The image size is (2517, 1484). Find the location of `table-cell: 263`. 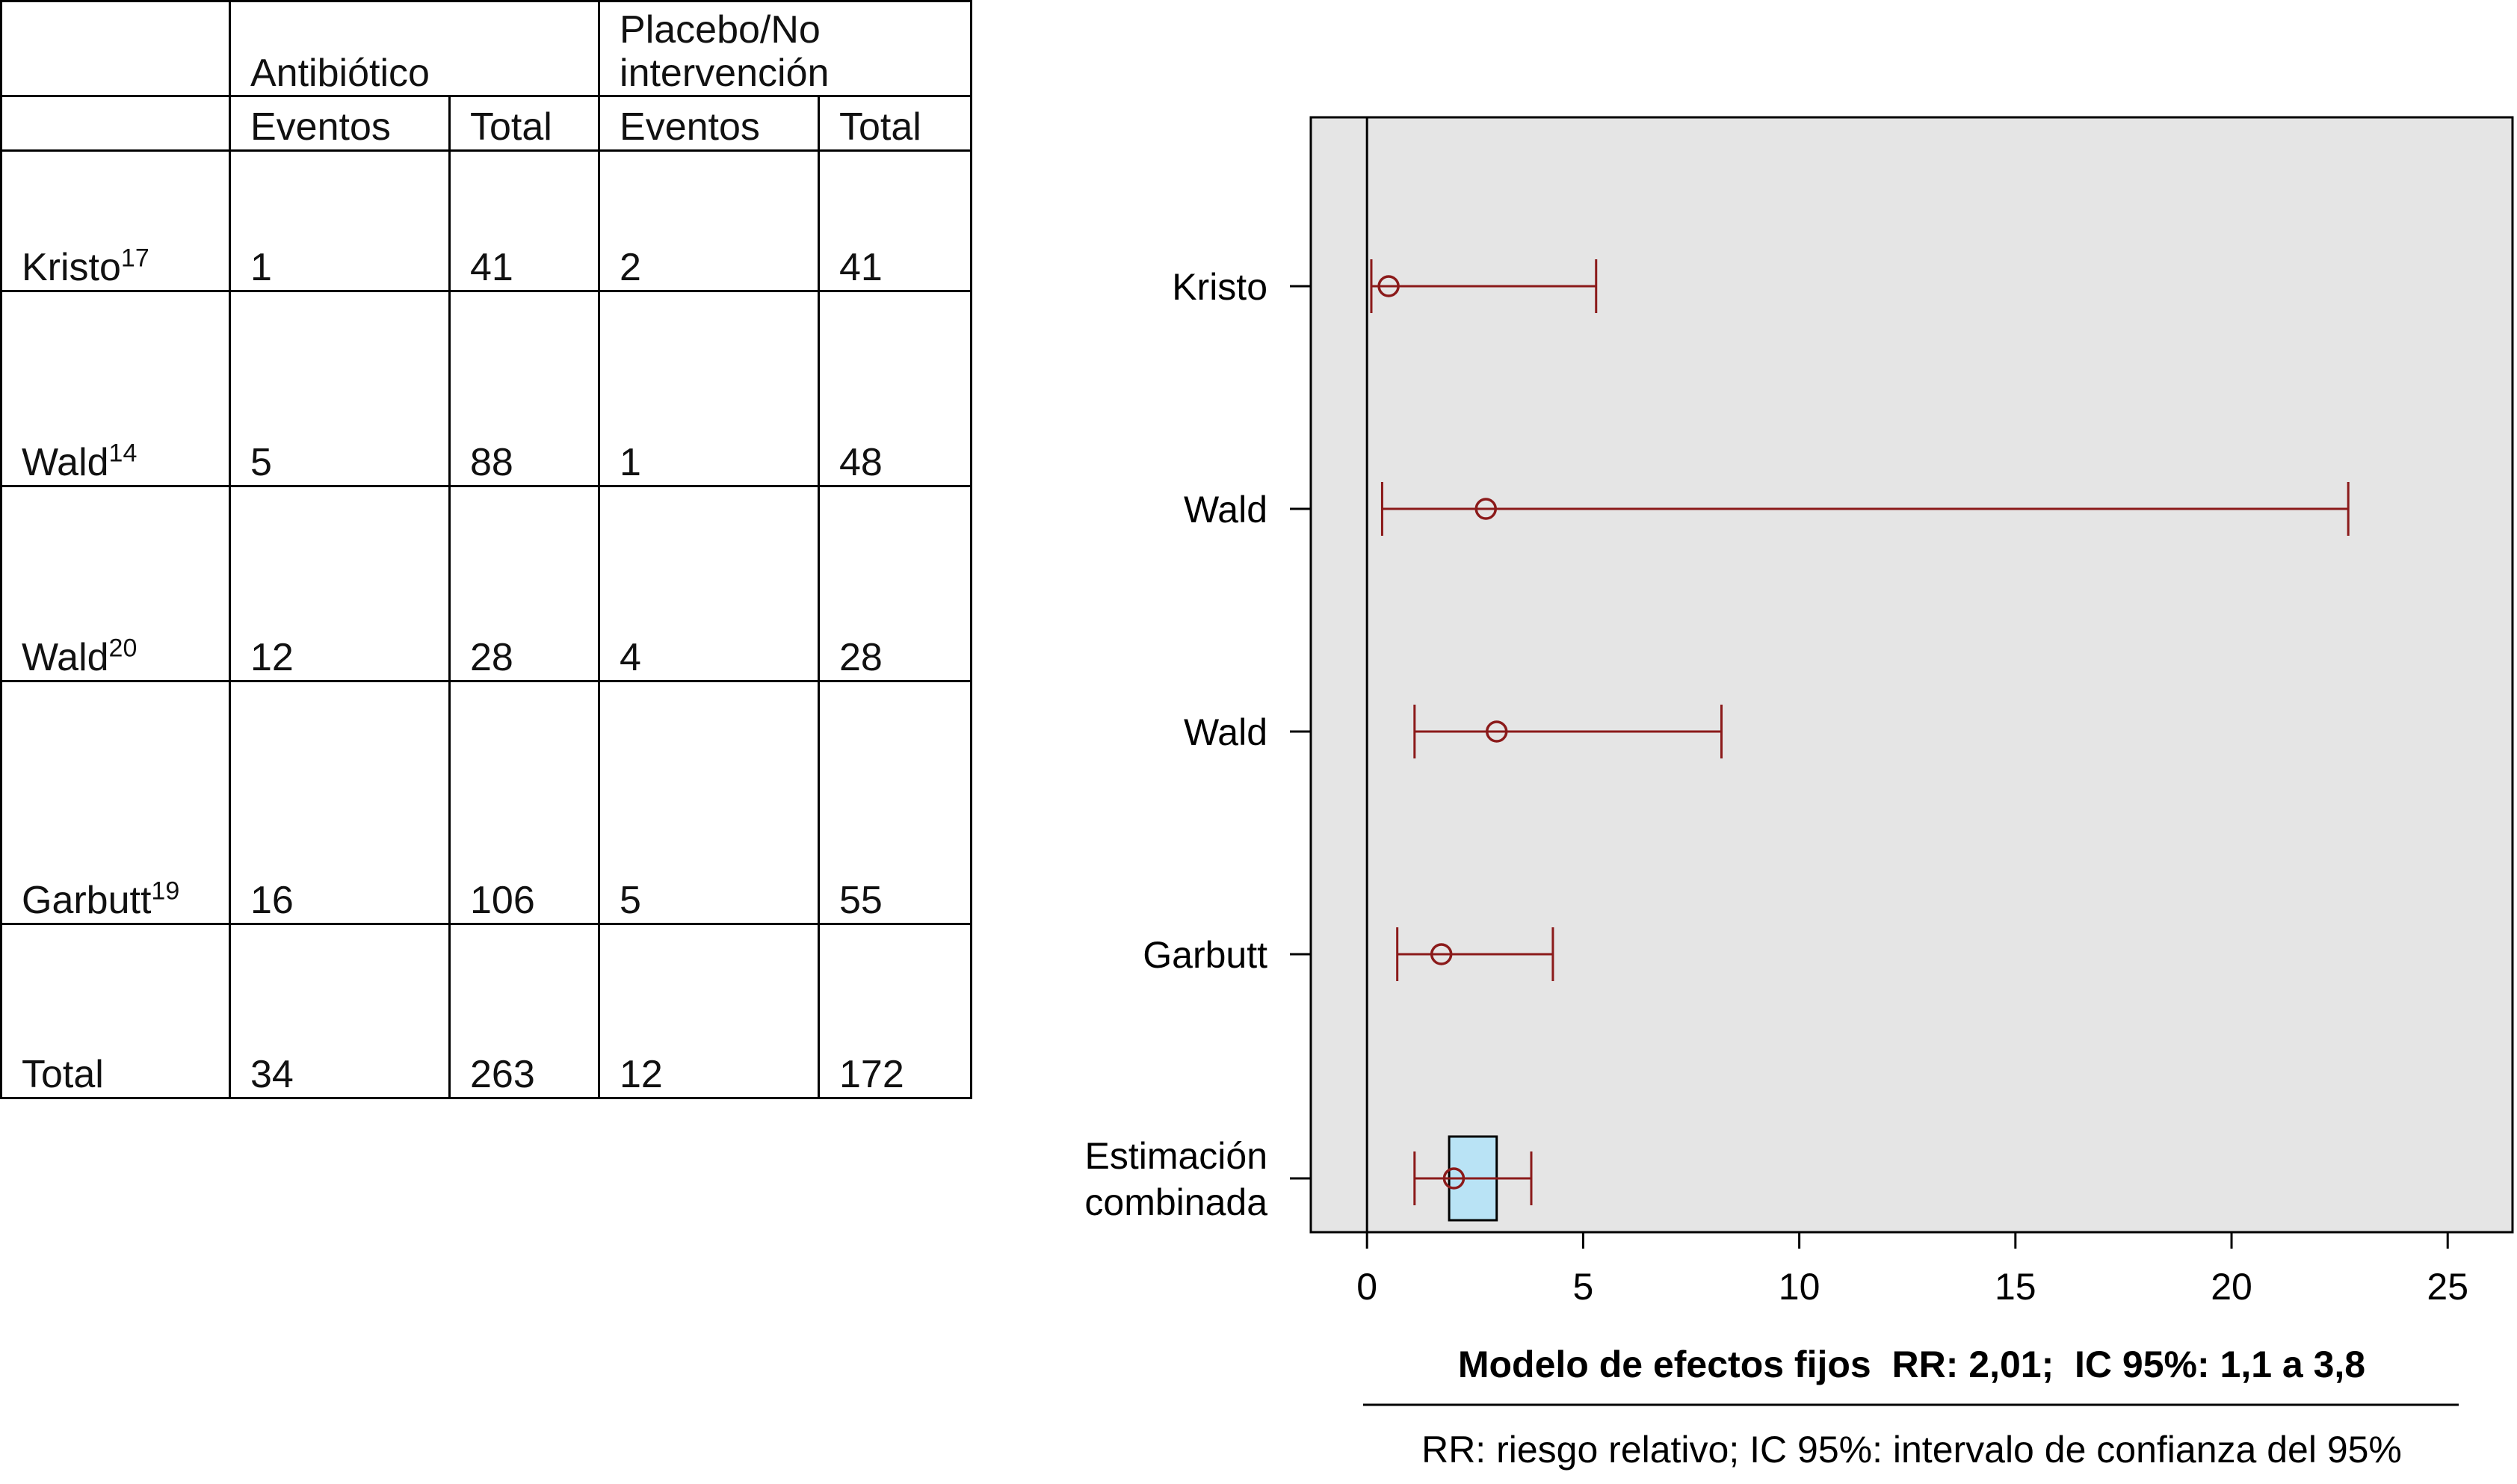

table-cell: 263 is located at coordinates (524, 1011).